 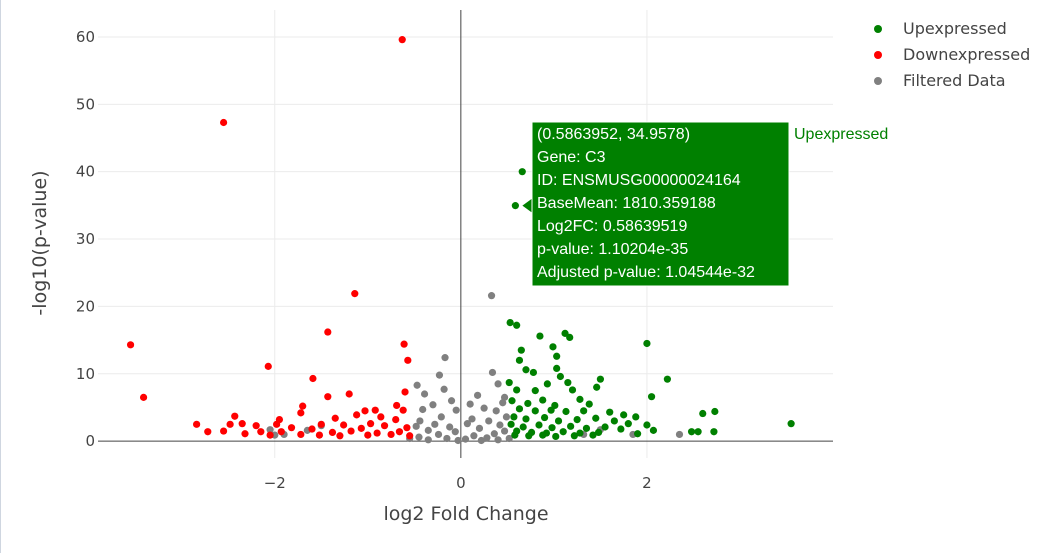 I want to click on legend-item-downexpressed: Downexpressed, so click(x=952, y=54).